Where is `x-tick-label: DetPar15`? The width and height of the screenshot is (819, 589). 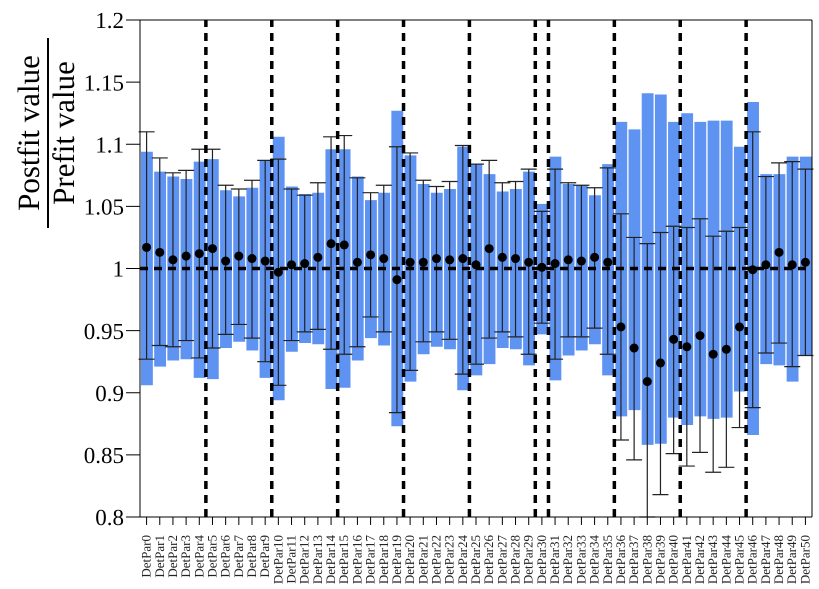
x-tick-label: DetPar15 is located at coordinates (344, 559).